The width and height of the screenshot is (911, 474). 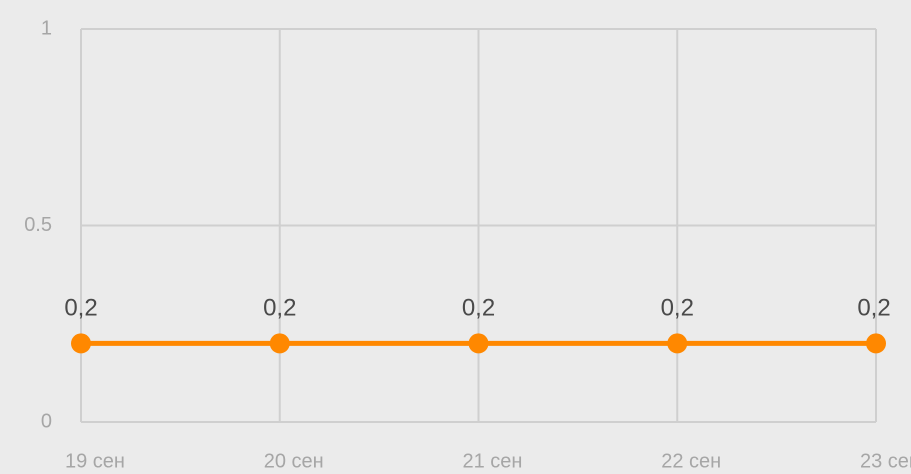 What do you see at coordinates (46, 28) in the screenshot?
I see `y-tick-label: 1` at bounding box center [46, 28].